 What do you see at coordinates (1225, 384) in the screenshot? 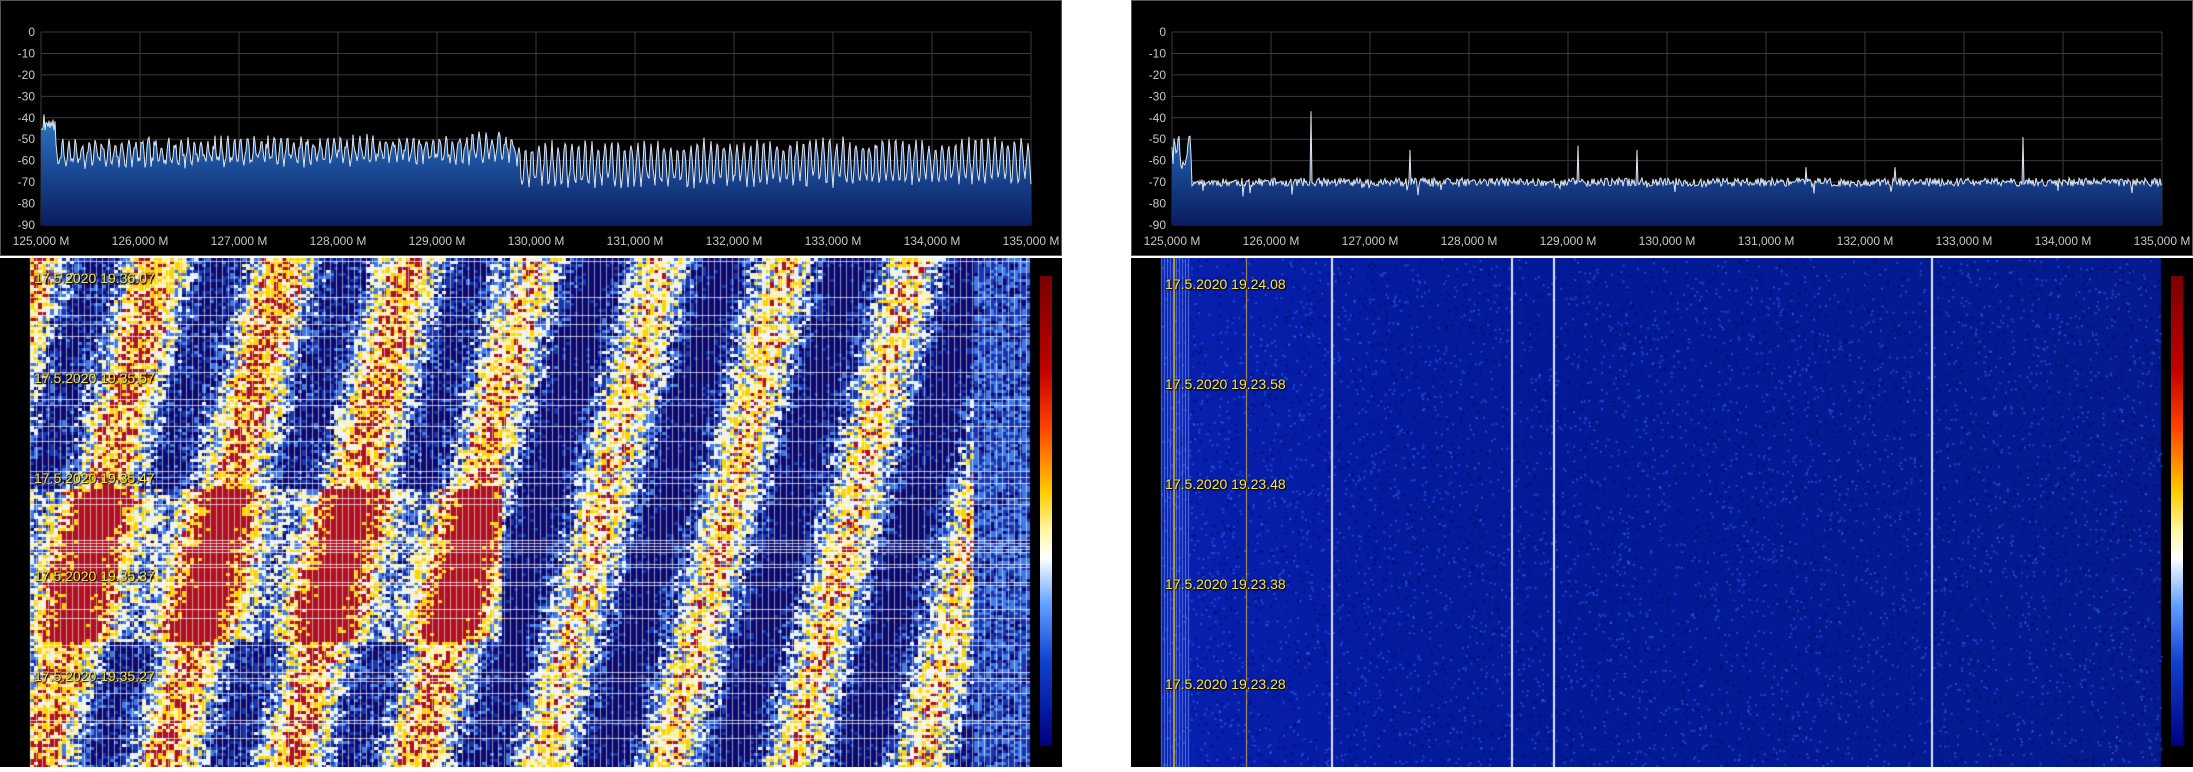
I see `waterfall-timestamp: 17.5.2020 19.23.58` at bounding box center [1225, 384].